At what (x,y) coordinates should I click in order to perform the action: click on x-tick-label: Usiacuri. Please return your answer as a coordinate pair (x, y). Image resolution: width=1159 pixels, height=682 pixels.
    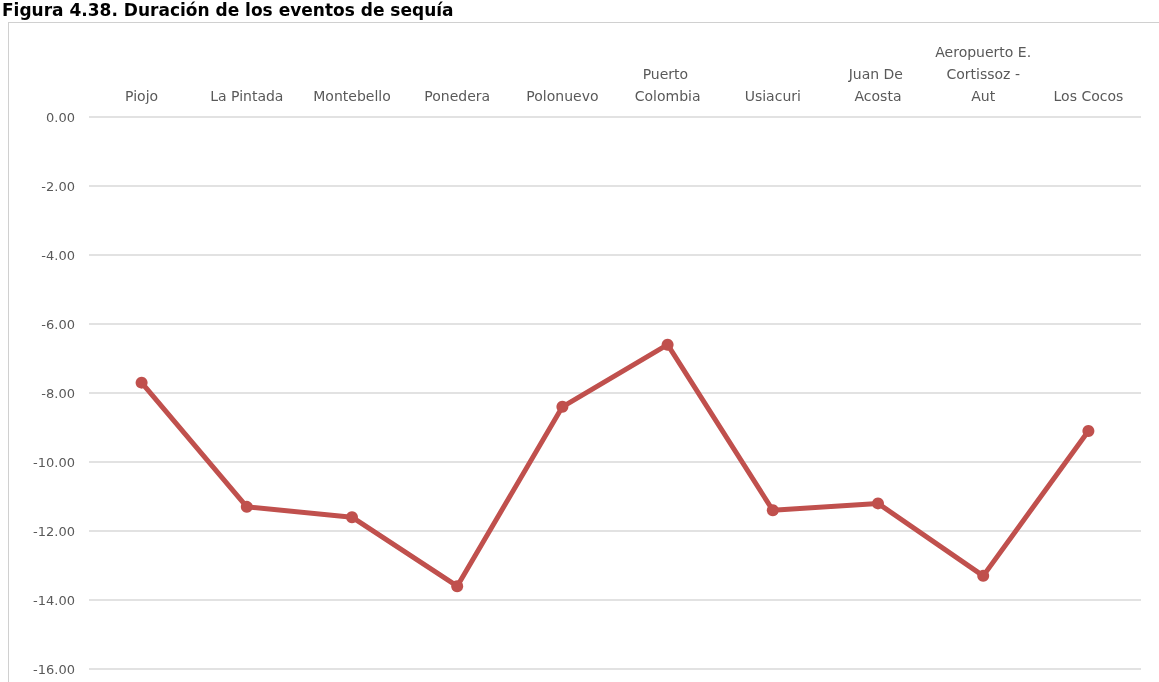
    Looking at the image, I should click on (772, 96).